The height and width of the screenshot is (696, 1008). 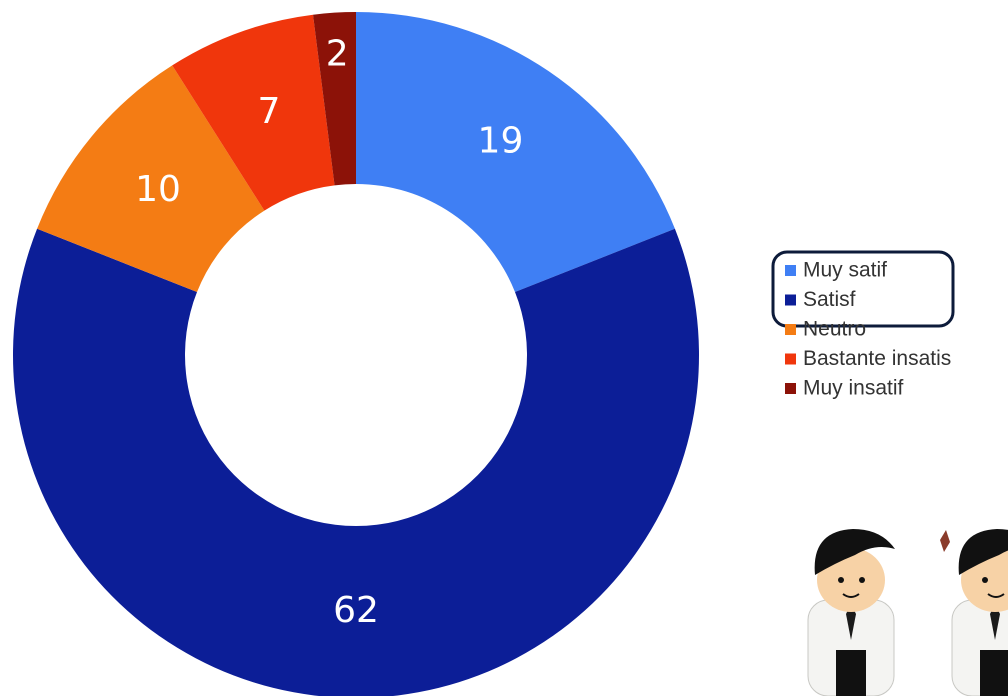 What do you see at coordinates (845, 270) in the screenshot?
I see `legend-label: Muy satif` at bounding box center [845, 270].